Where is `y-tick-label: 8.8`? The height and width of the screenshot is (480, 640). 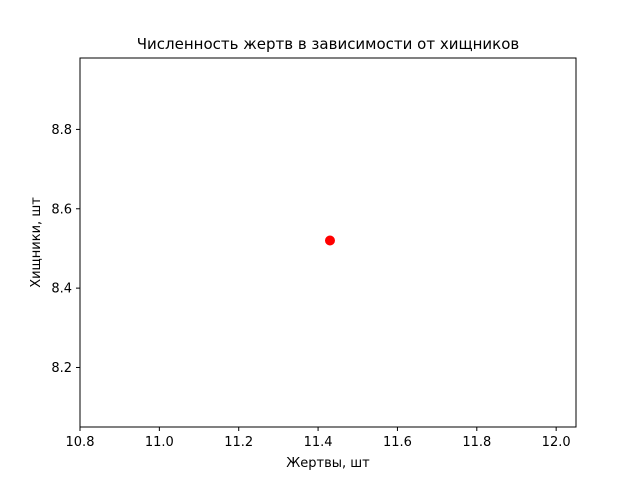 y-tick-label: 8.8 is located at coordinates (61, 130).